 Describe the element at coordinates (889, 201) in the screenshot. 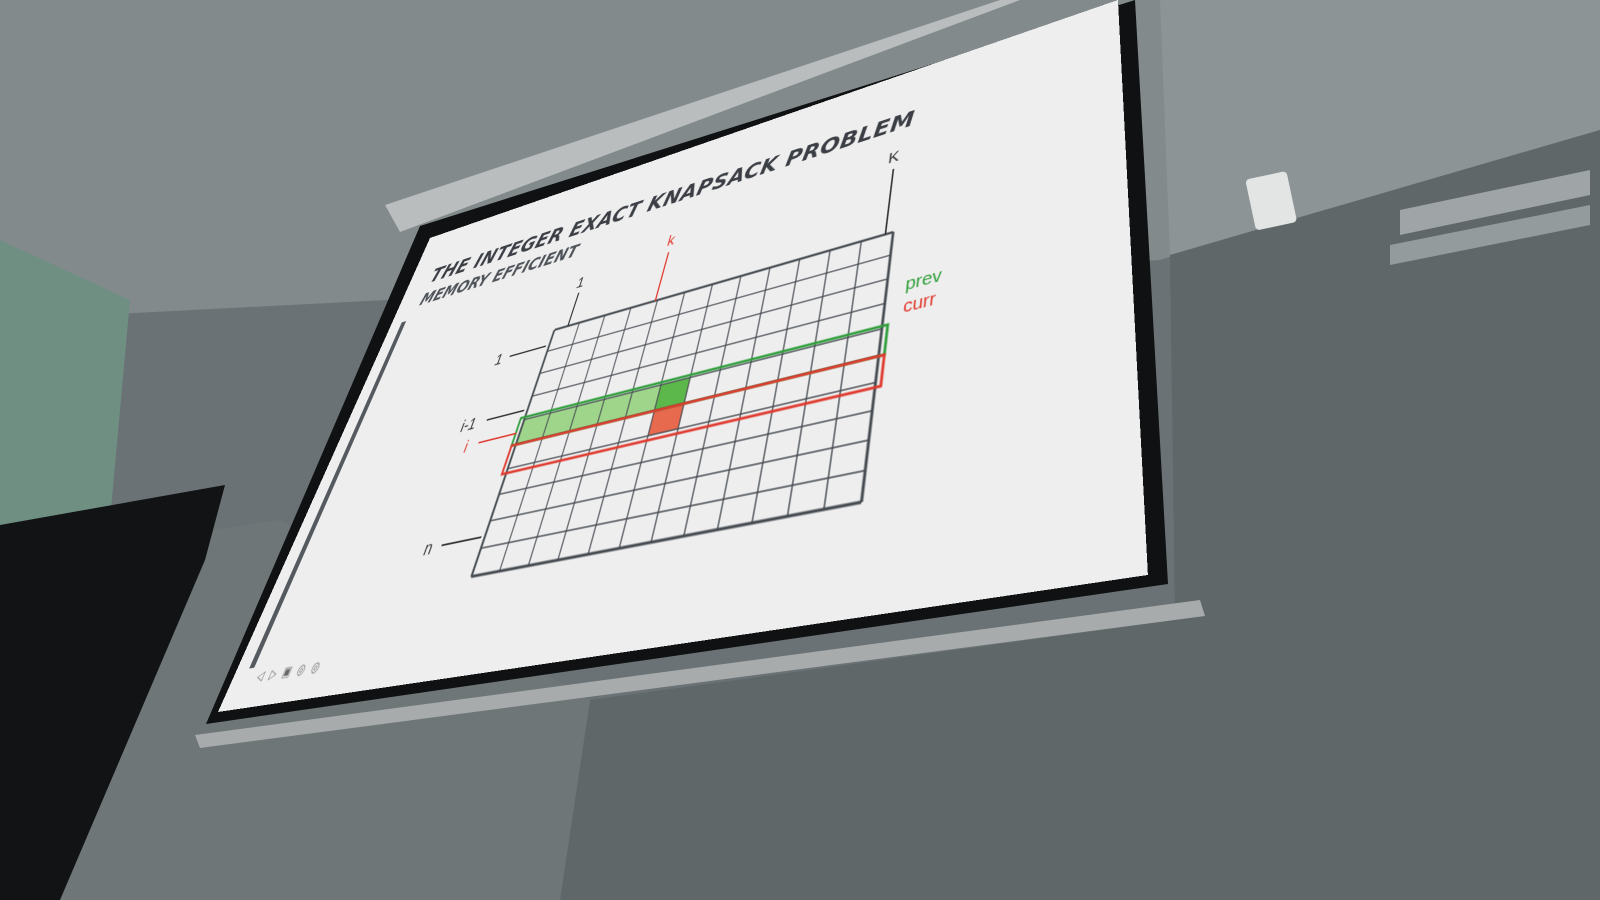

I see `col-K-arrow` at that location.